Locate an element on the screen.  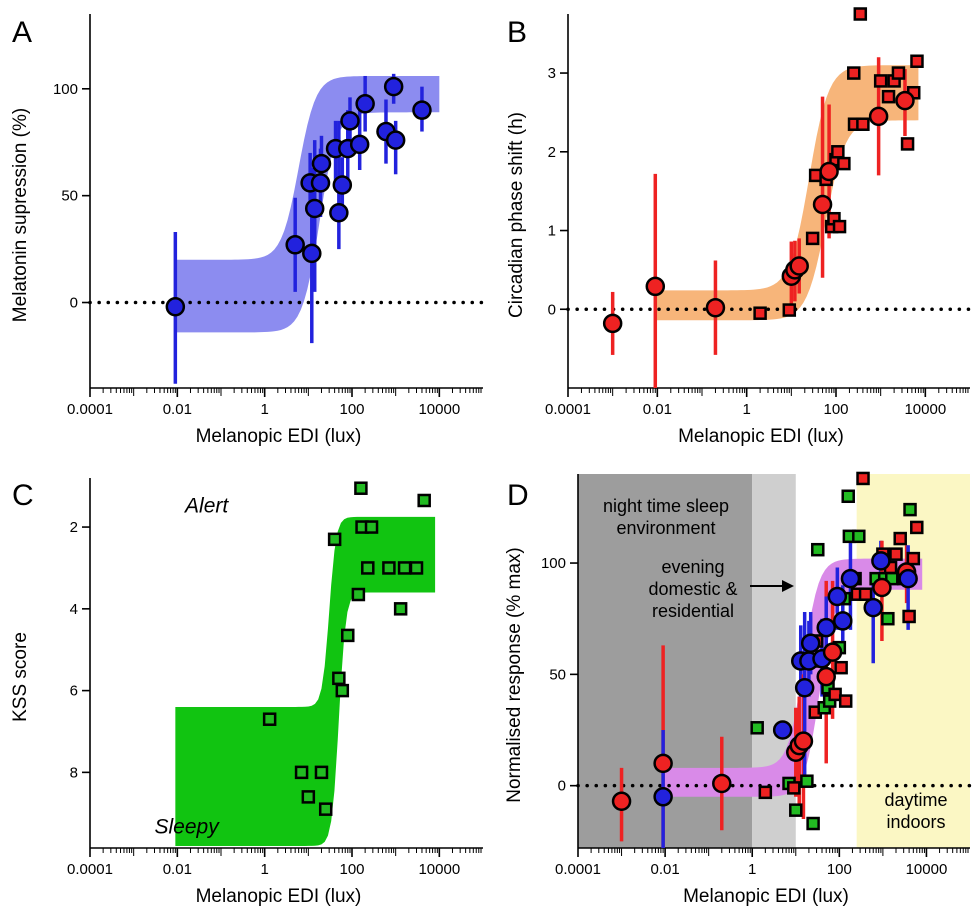
model-band is located at coordinates (305, 681).